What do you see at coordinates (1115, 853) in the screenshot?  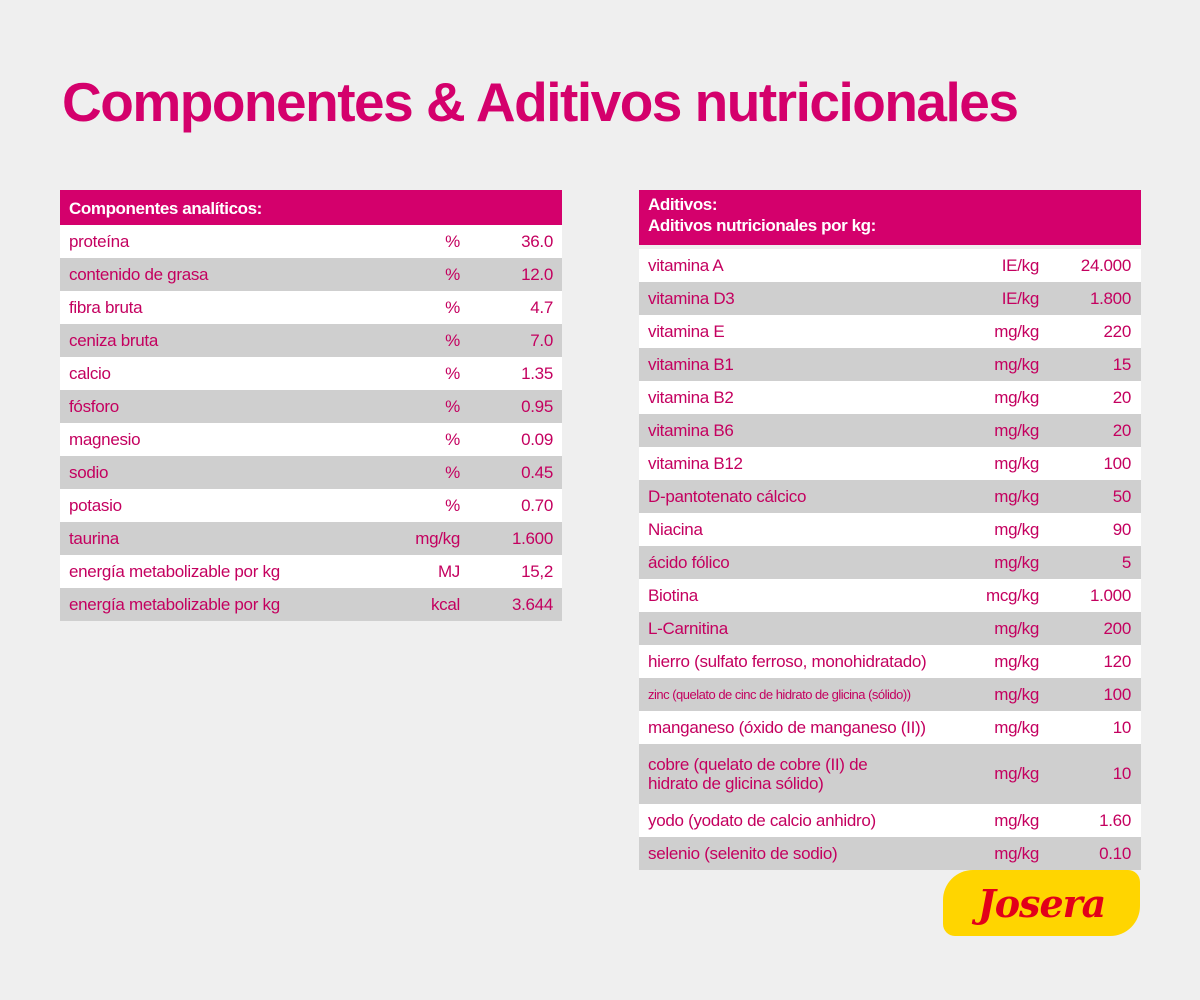 I see `item-value: 0.10` at bounding box center [1115, 853].